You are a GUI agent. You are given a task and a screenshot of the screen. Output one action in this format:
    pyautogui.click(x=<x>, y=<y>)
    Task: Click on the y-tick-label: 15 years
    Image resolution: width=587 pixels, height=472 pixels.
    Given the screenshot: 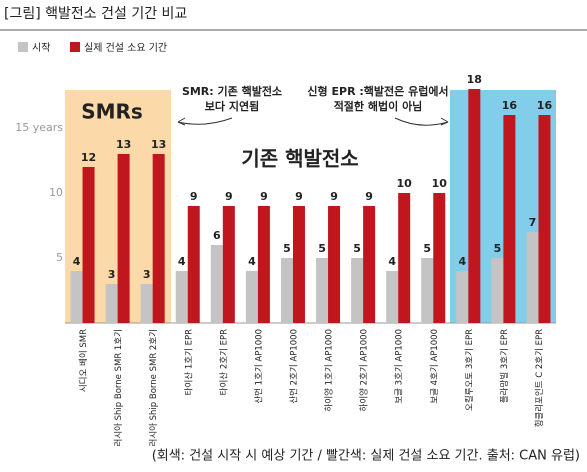 What is the action you would take?
    pyautogui.click(x=39, y=127)
    